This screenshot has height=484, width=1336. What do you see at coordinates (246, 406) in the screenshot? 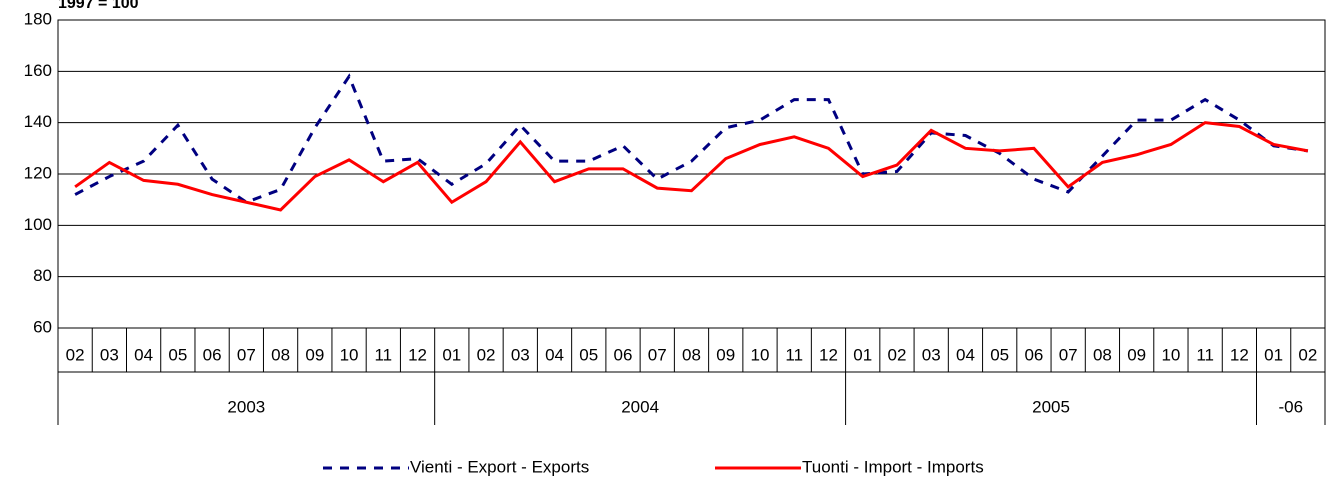
I see `group-label: 2003` at bounding box center [246, 406].